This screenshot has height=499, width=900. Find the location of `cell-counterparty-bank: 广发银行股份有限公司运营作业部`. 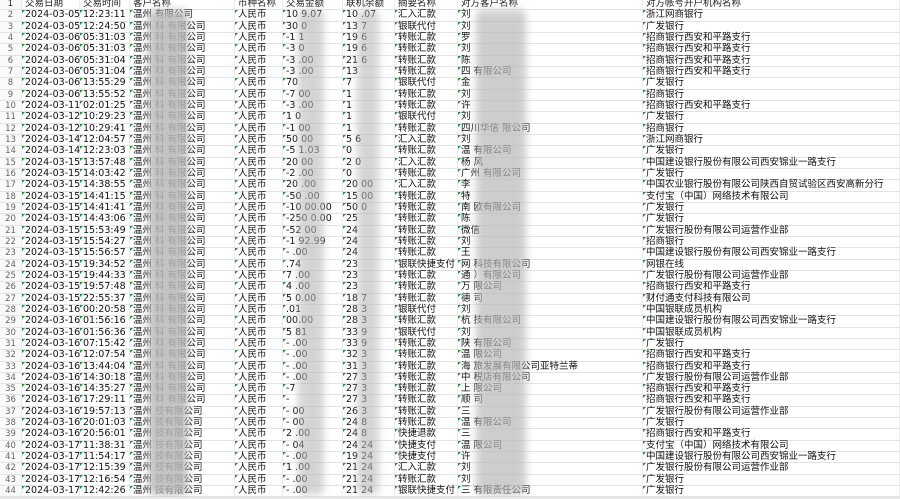

cell-counterparty-bank: 广发银行股份有限公司运营作业部 is located at coordinates (771, 378).